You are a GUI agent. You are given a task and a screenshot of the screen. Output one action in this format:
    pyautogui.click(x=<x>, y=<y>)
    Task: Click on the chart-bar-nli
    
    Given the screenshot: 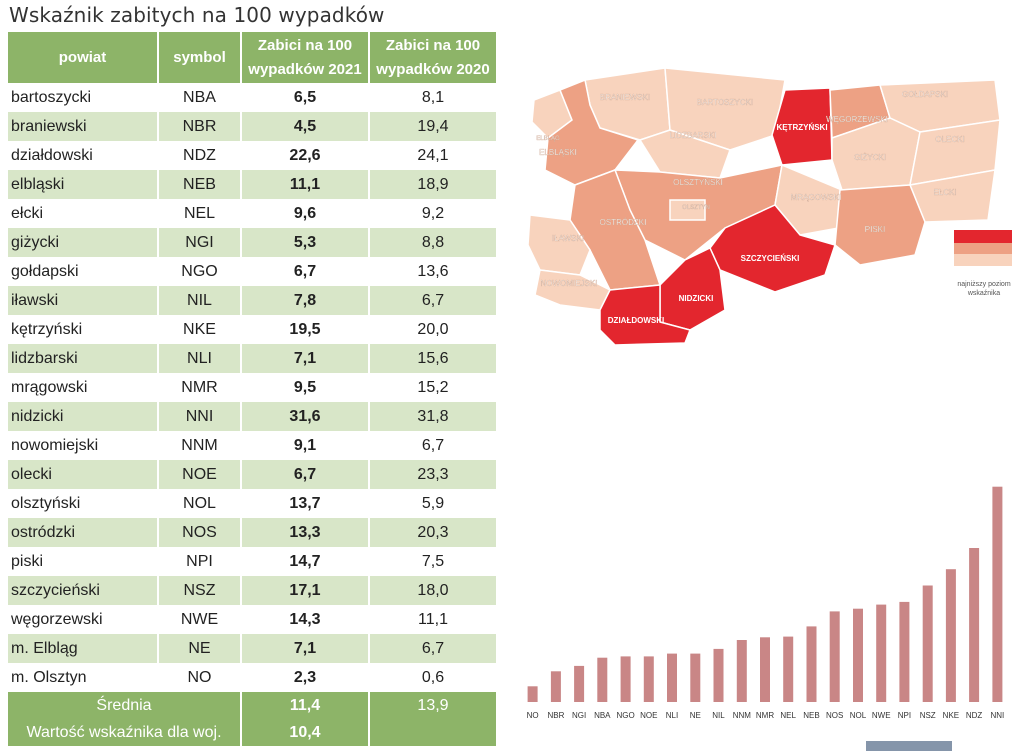 What is the action you would take?
    pyautogui.click(x=672, y=677)
    